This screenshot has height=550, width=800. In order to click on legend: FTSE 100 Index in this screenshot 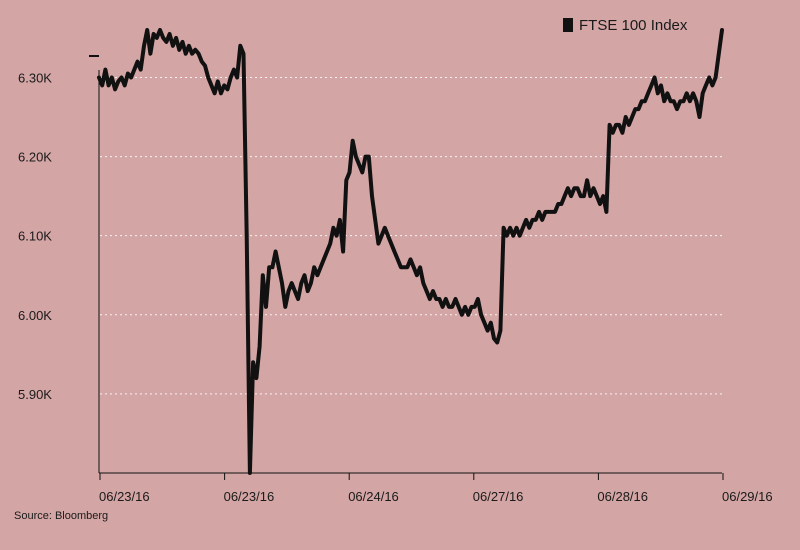, I will do `click(625, 25)`.